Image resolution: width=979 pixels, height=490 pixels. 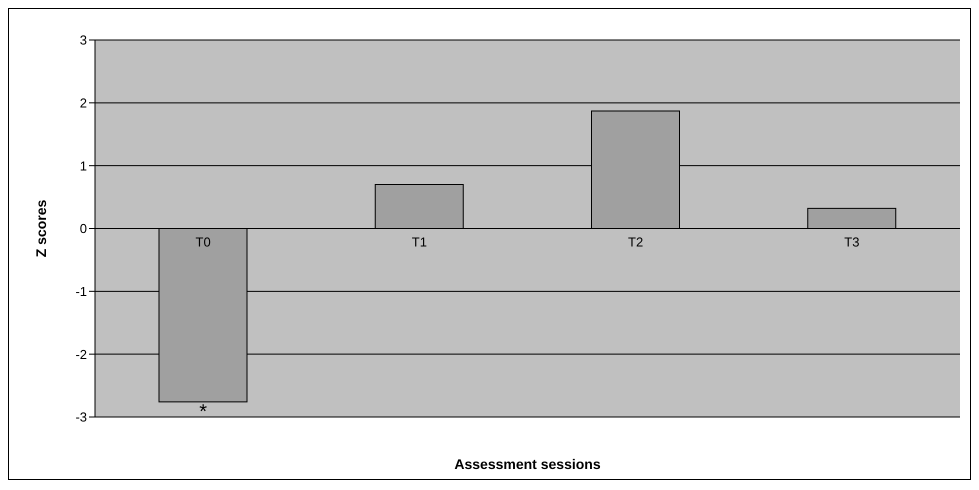 I want to click on x-tick-label: T1, so click(x=419, y=242).